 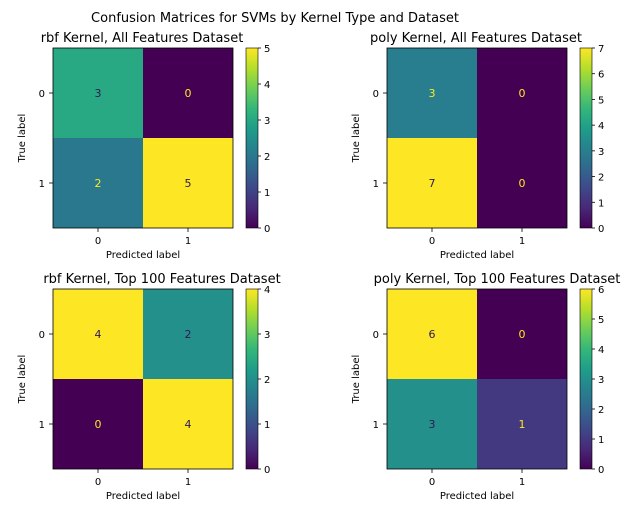 I want to click on cell-value-label: 1, so click(x=522, y=424).